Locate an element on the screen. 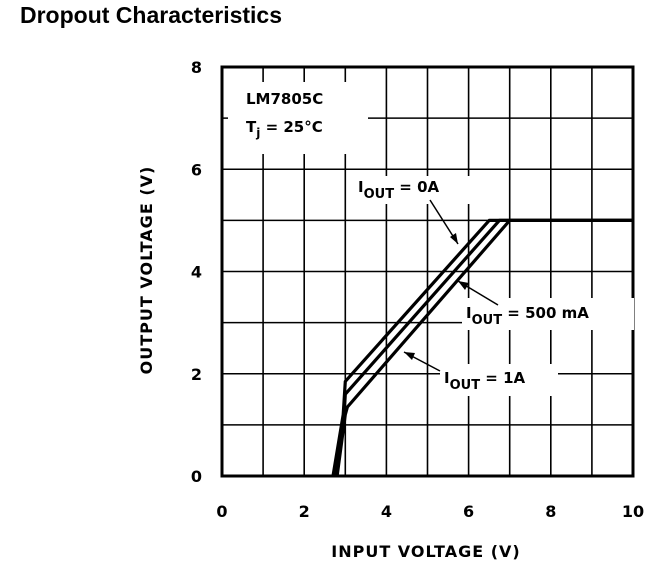 The image size is (670, 566). x-tick-label: 2 is located at coordinates (304, 511).